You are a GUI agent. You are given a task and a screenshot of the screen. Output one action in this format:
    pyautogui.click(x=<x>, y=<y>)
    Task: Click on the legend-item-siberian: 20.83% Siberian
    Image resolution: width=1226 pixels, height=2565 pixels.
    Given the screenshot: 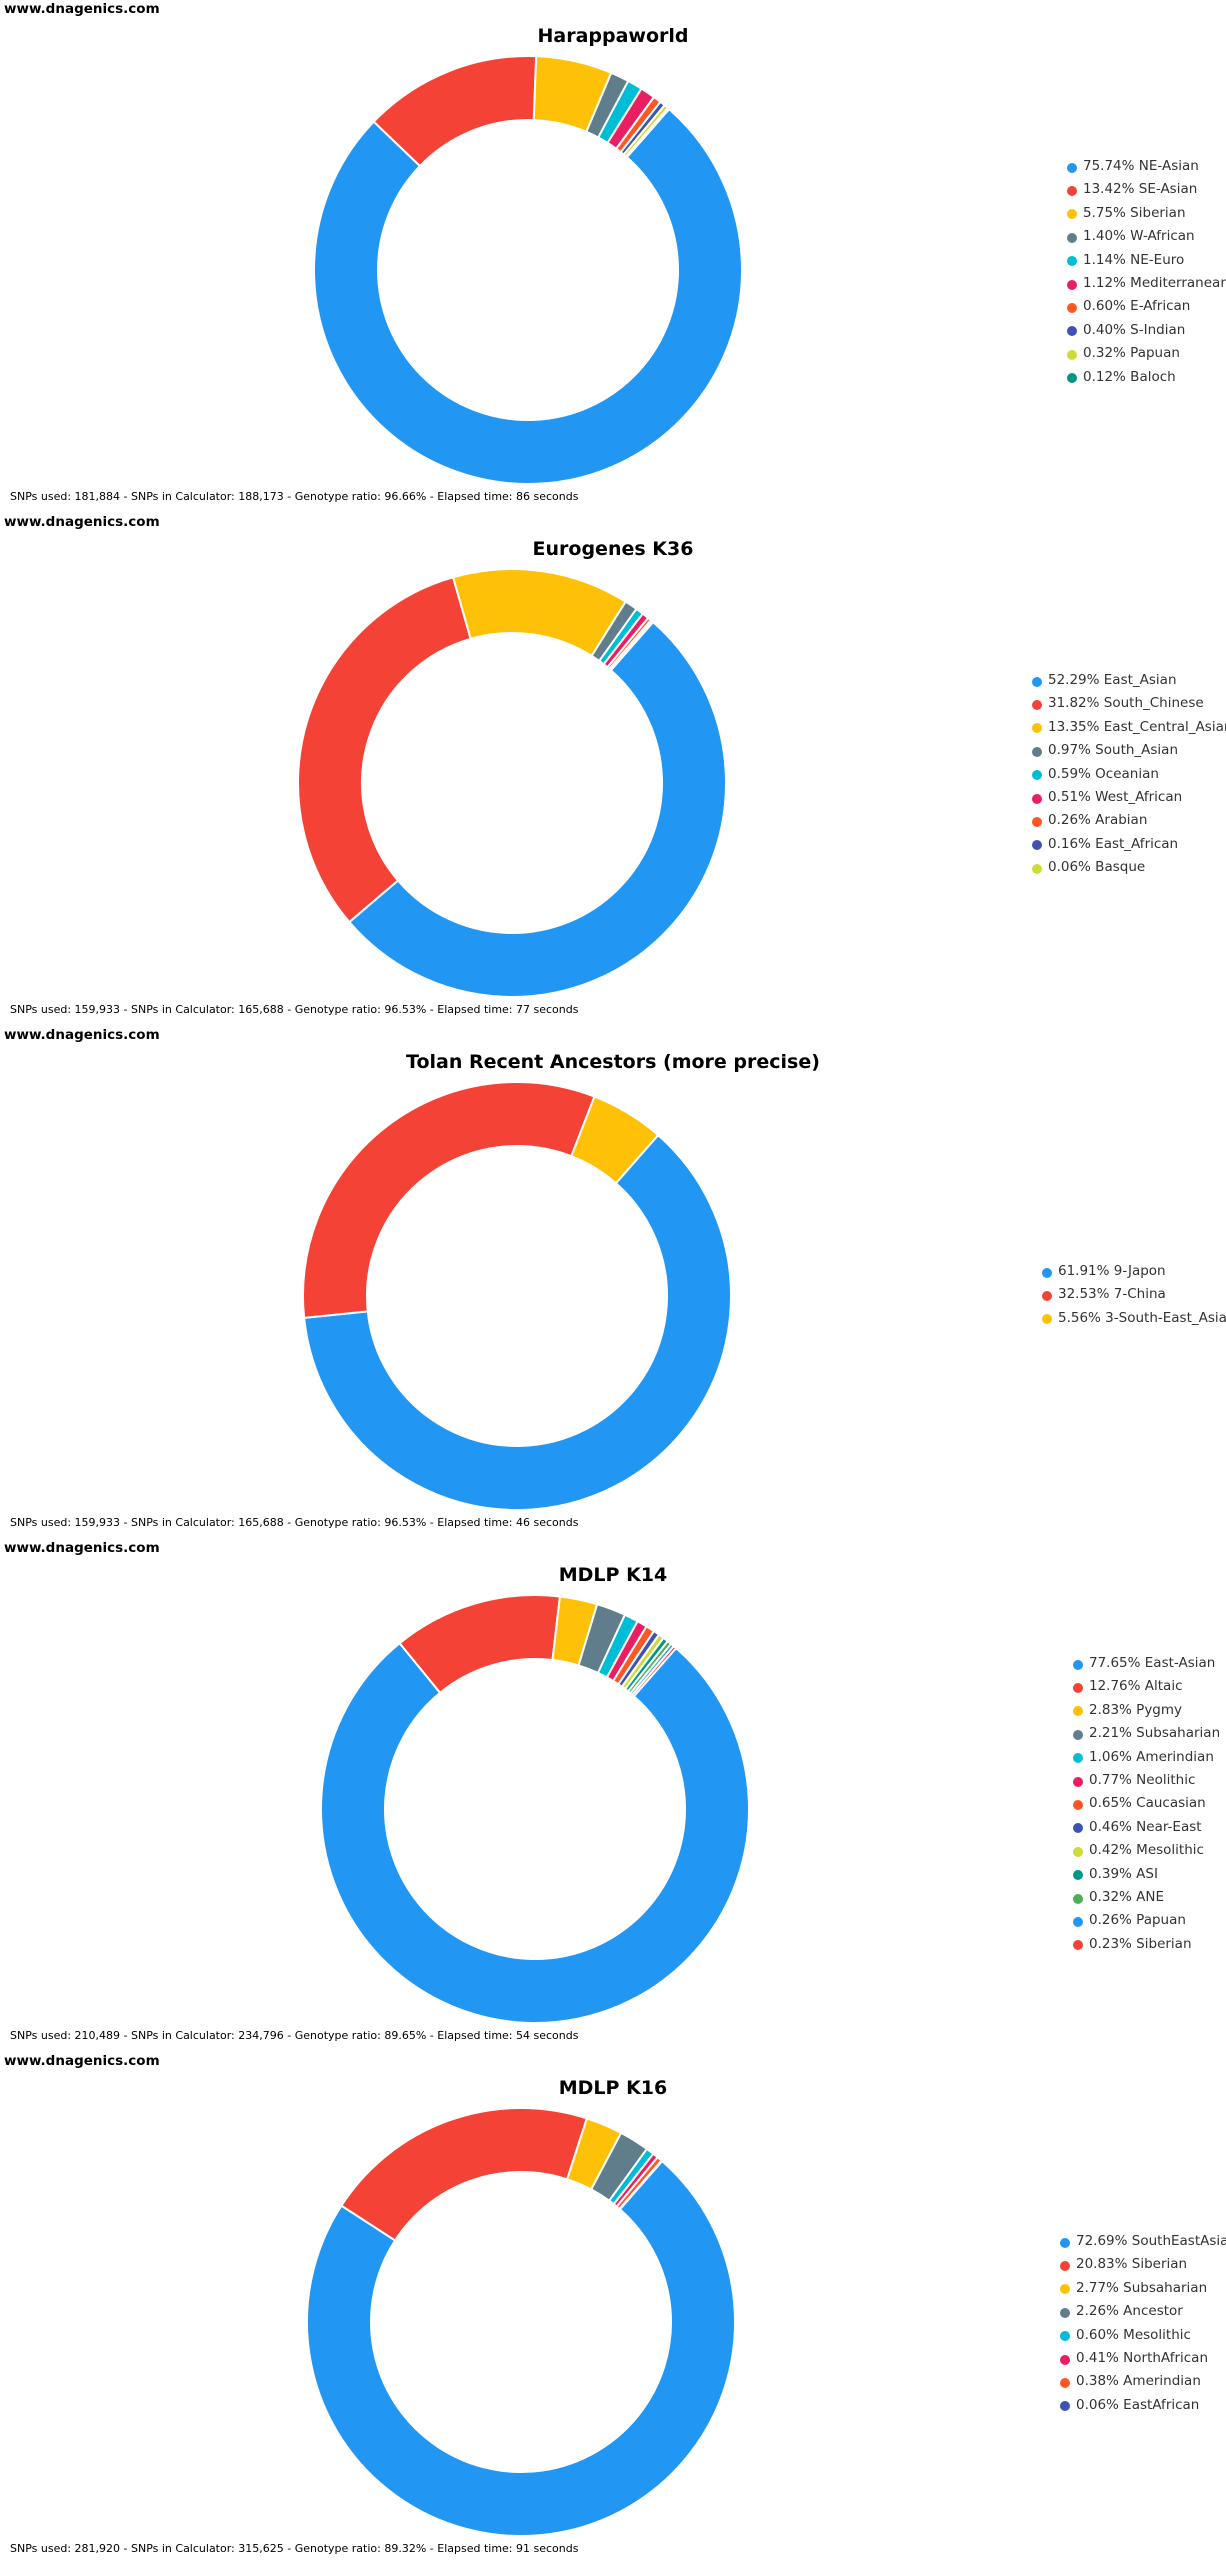 What is the action you would take?
    pyautogui.click(x=1141, y=2264)
    